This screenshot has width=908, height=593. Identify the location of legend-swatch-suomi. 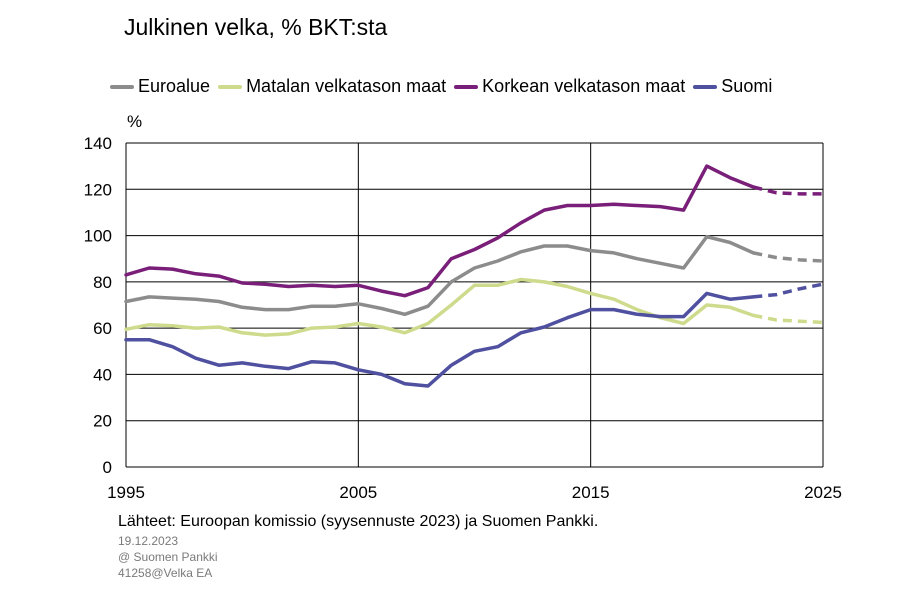
(705, 86).